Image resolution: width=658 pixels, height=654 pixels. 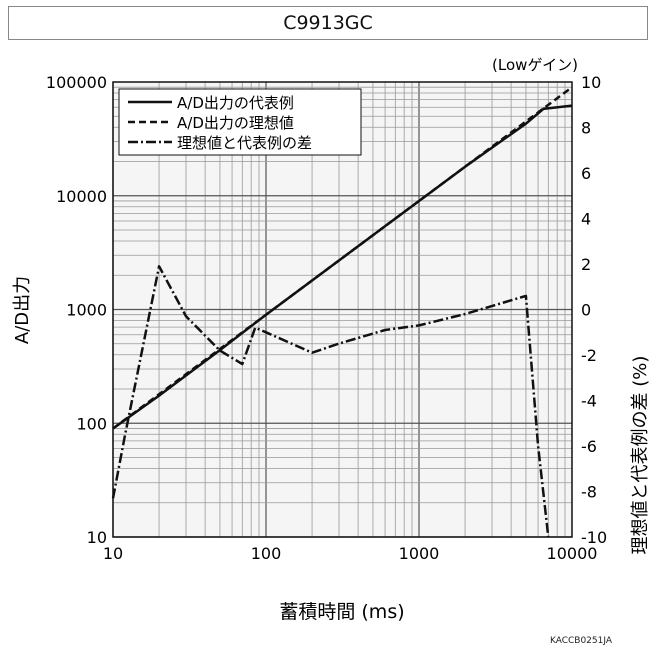 I want to click on right-axis-note: (Lowゲイン), so click(x=535, y=65).